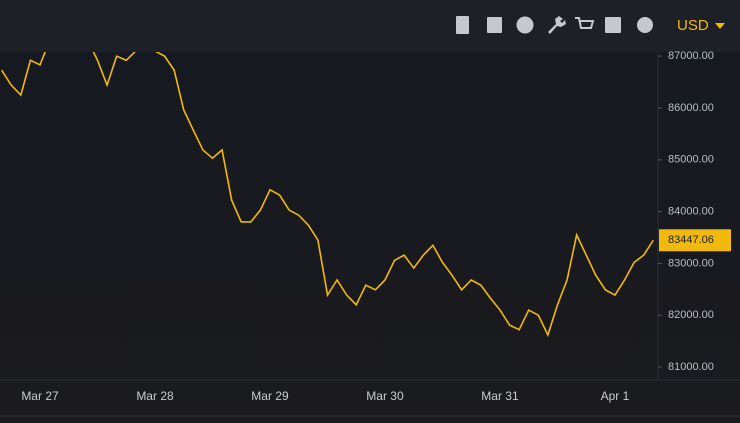 Image resolution: width=740 pixels, height=423 pixels. I want to click on y-tick-label: 84000.00, so click(691, 212).